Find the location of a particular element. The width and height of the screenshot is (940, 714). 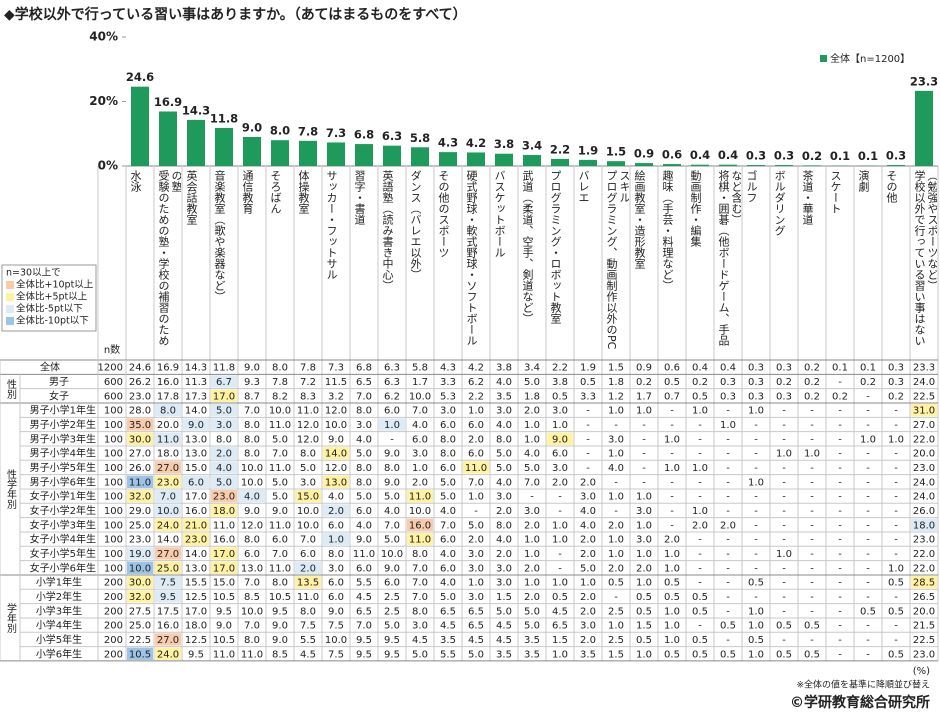

table-cell: 9.0 is located at coordinates (364, 540).